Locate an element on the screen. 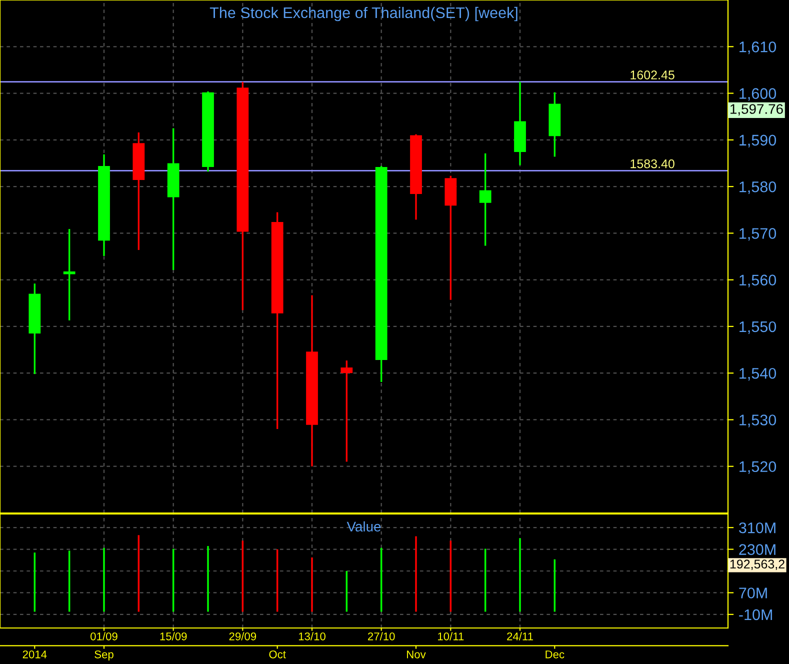 This screenshot has width=789, height=664. y-tick-label: 1,550 is located at coordinates (758, 327).